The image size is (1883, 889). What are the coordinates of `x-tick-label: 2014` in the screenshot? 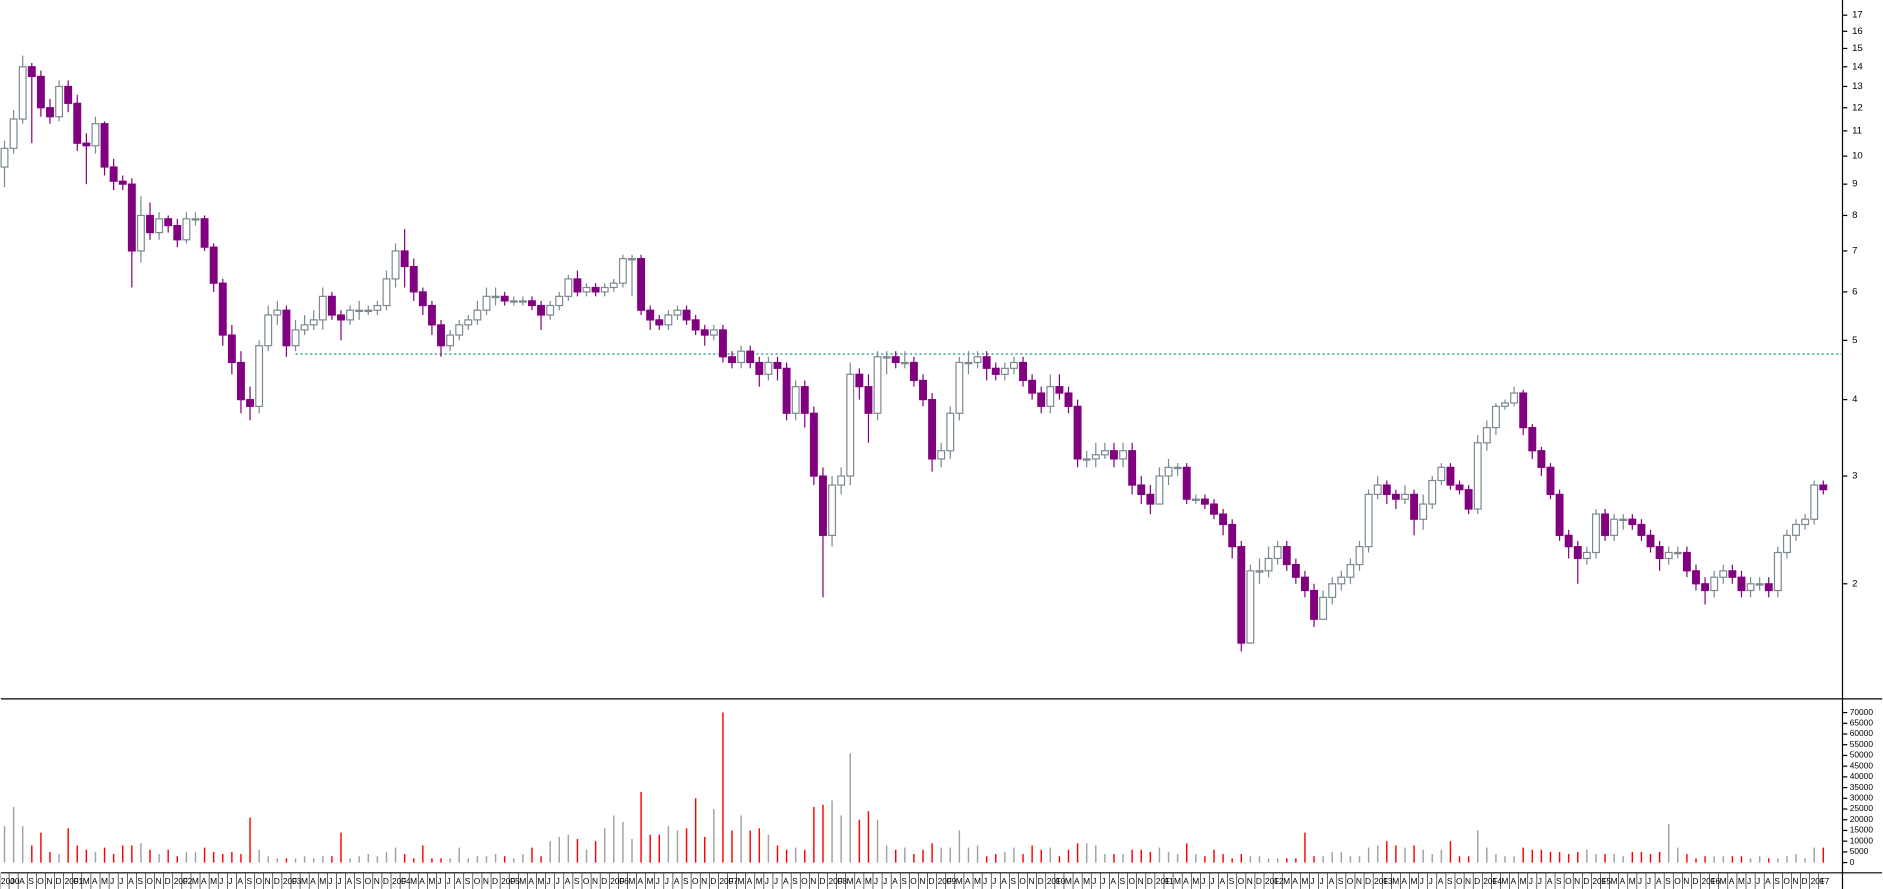 It's located at (1492, 881).